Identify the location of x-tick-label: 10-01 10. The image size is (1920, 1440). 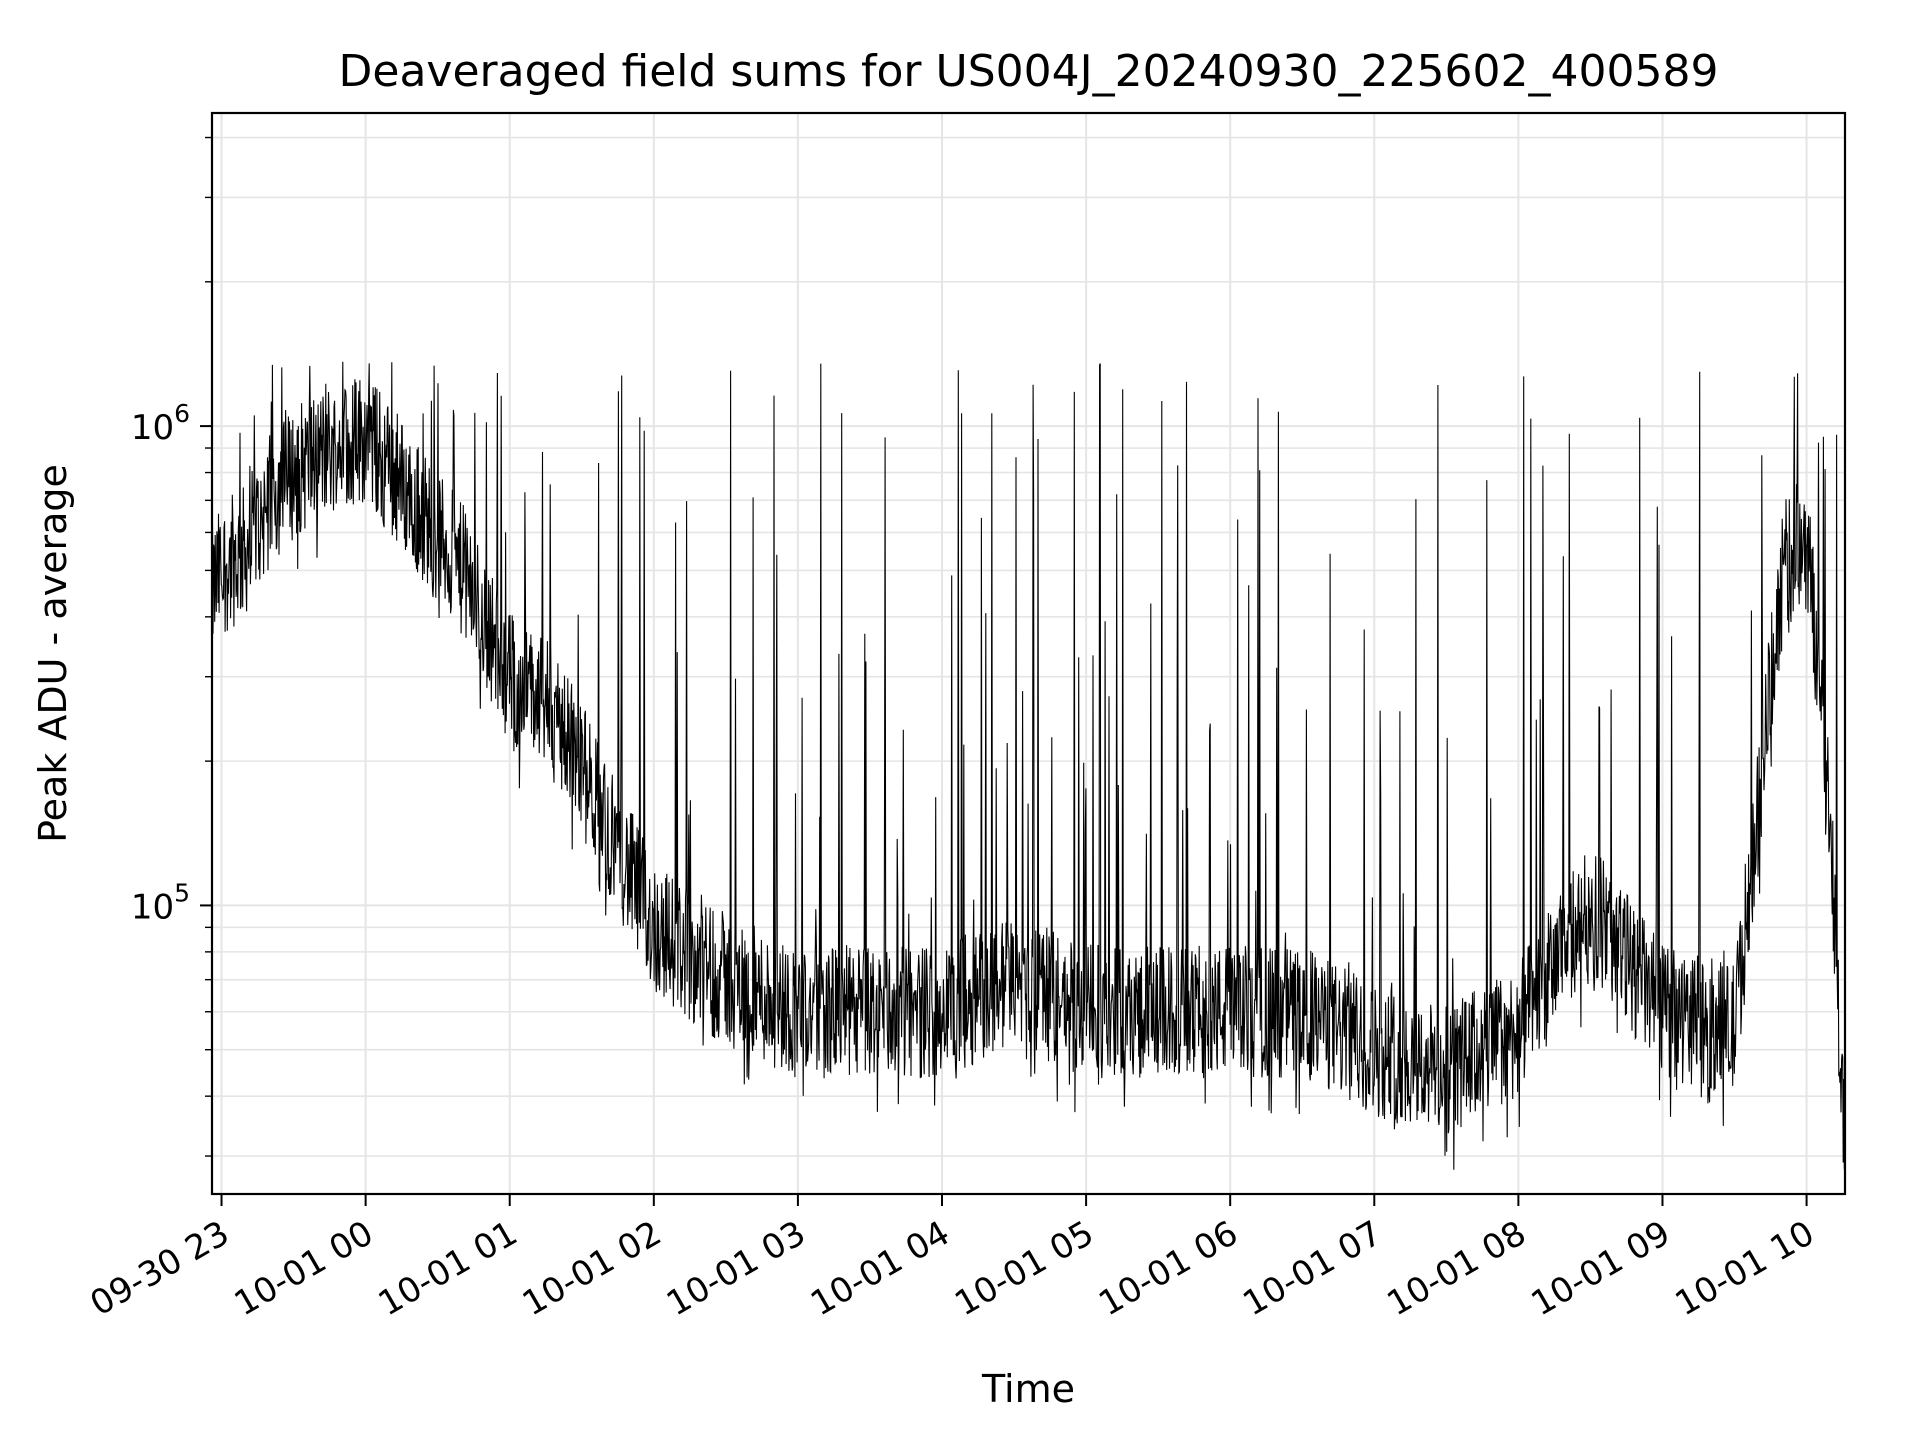
(1745, 1268).